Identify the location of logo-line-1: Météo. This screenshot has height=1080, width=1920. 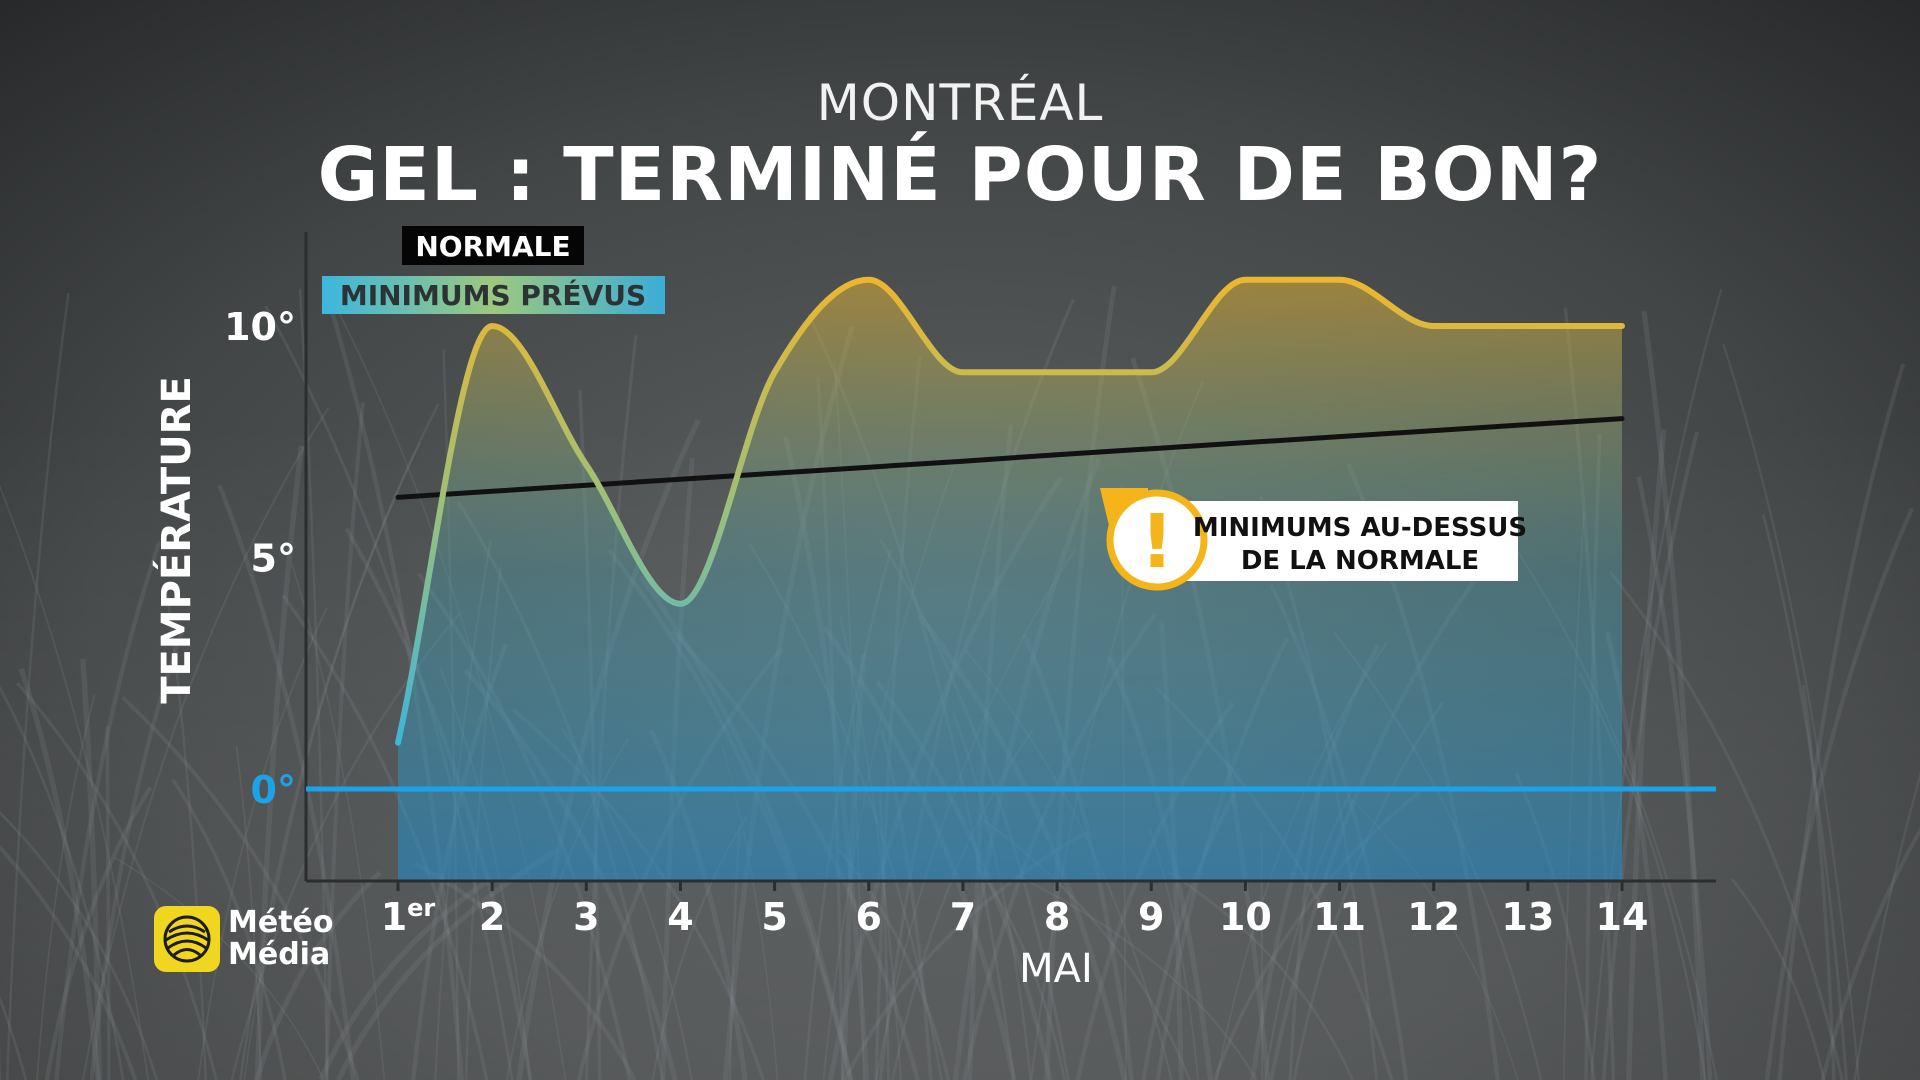
(281, 922).